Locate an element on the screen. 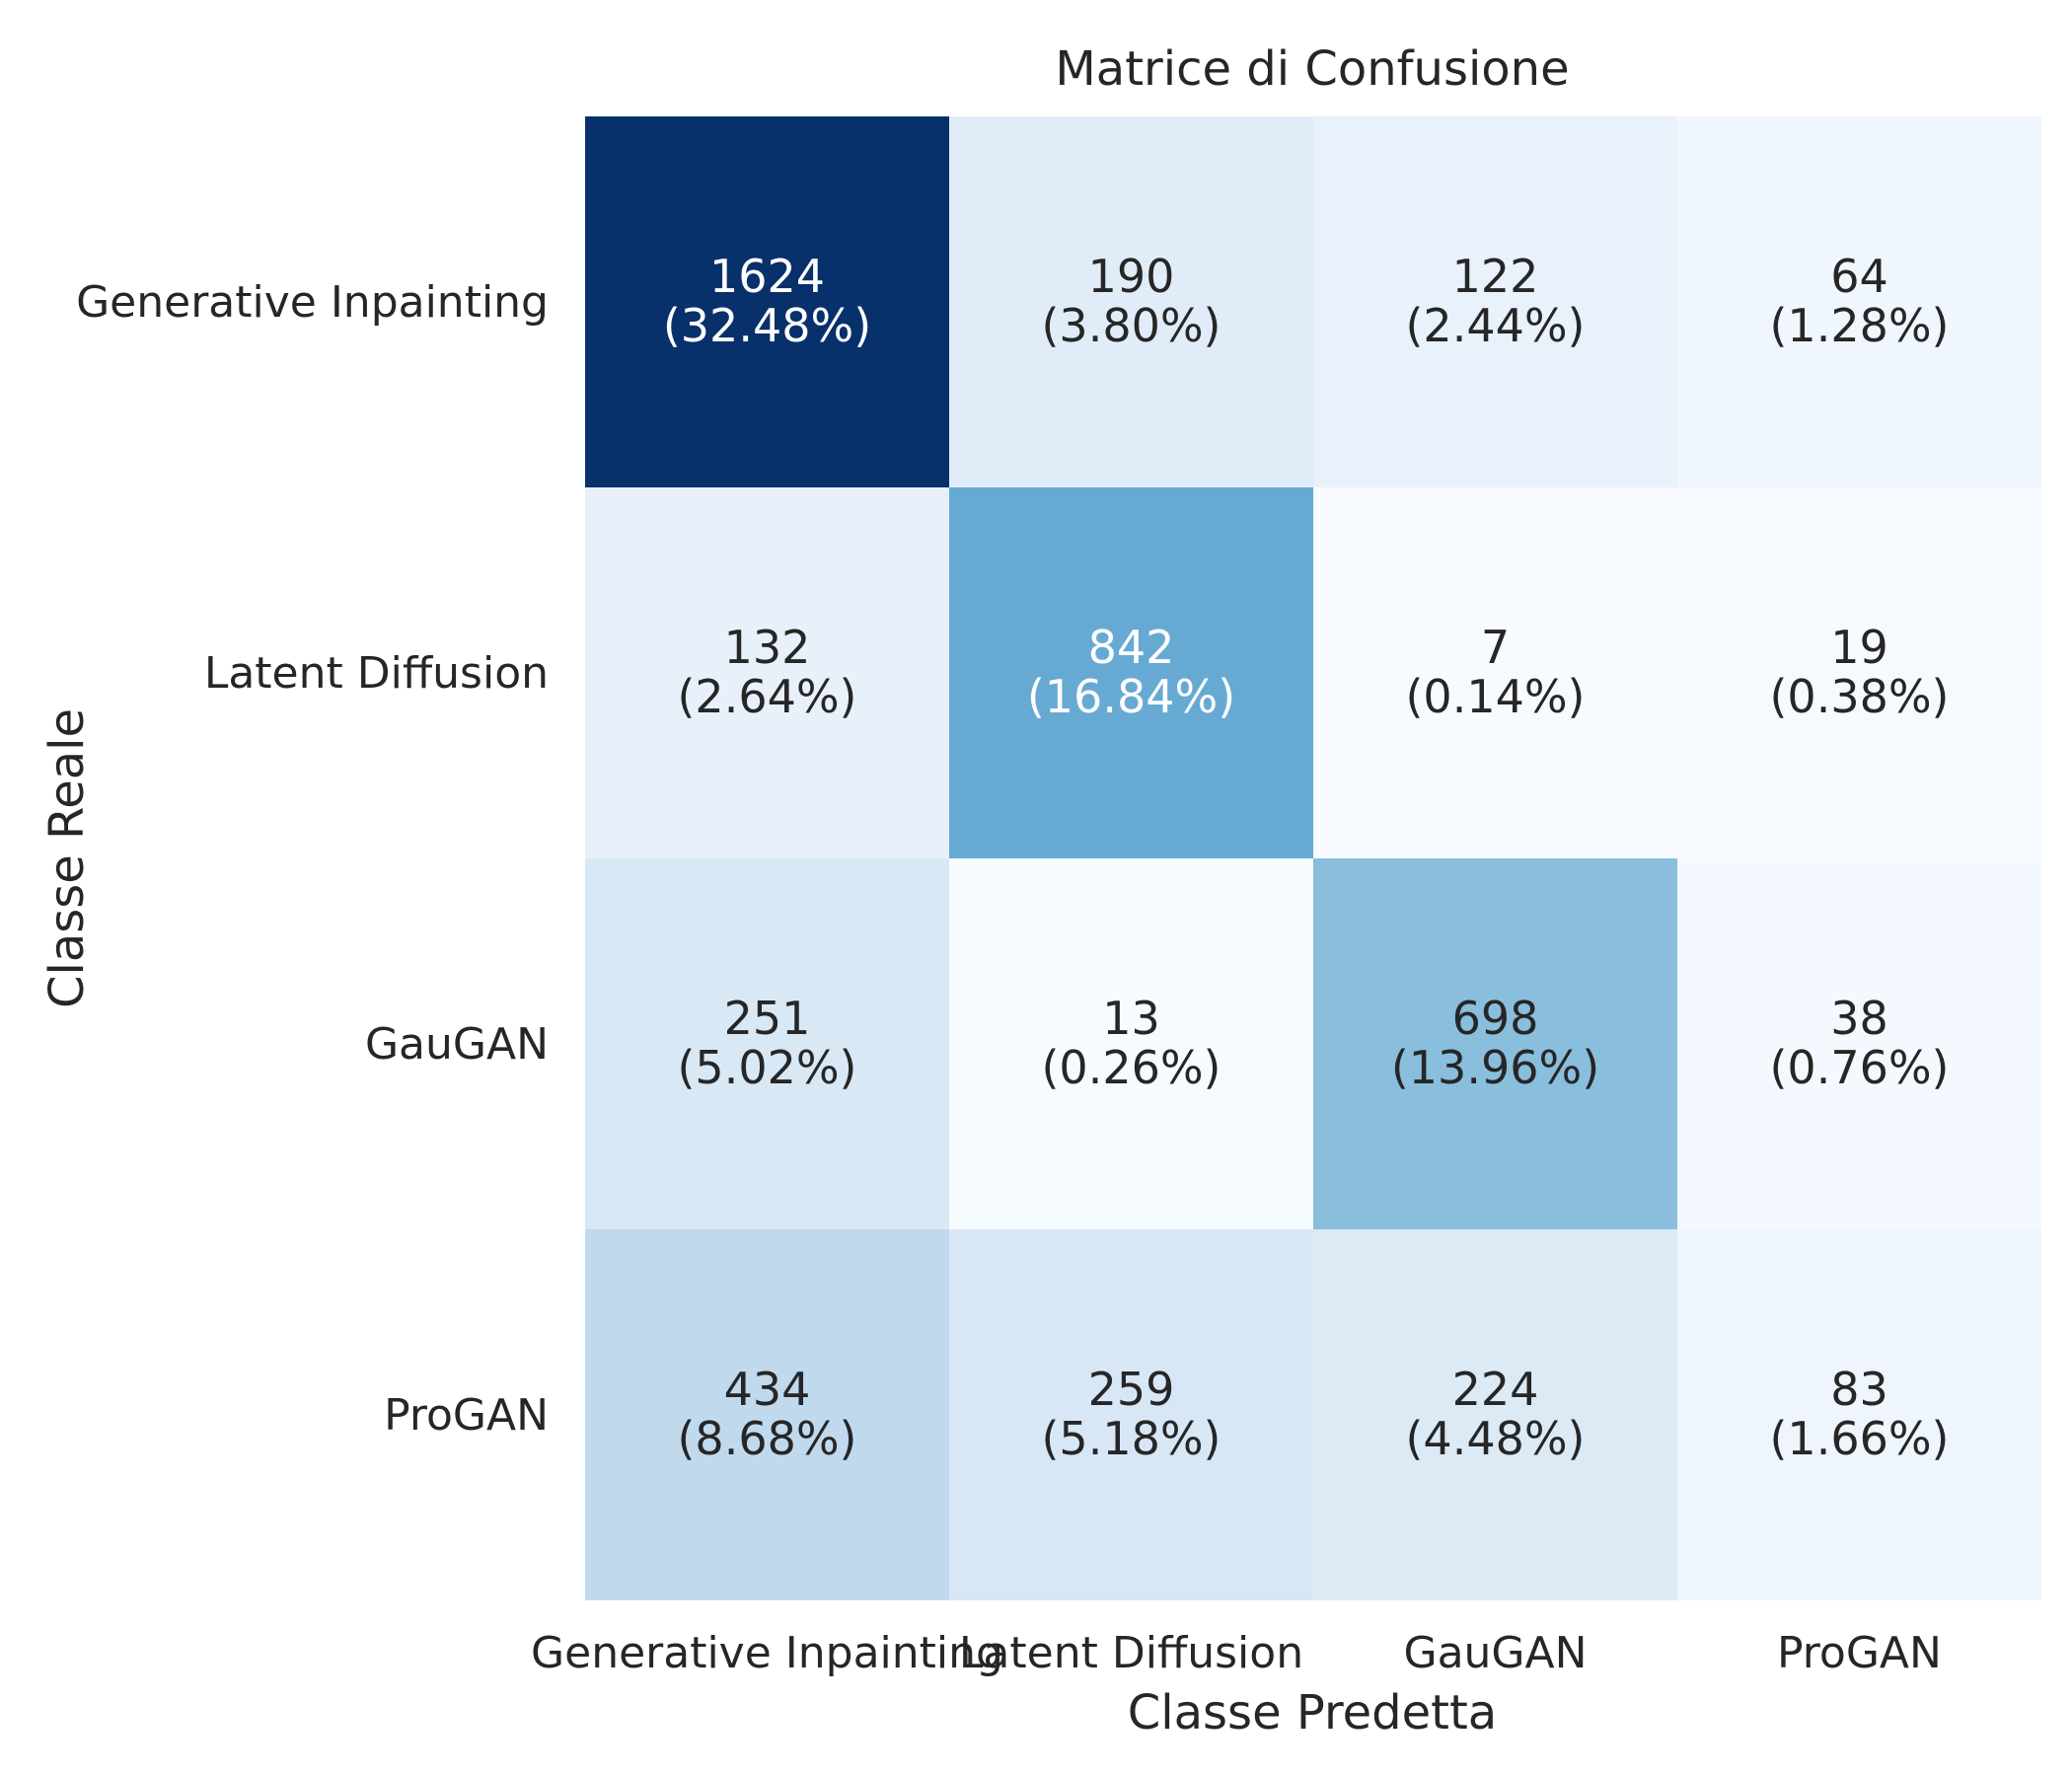 This screenshot has width=2072, height=1776. x-tick-label-0: Generative Inpainting is located at coordinates (767, 1653).